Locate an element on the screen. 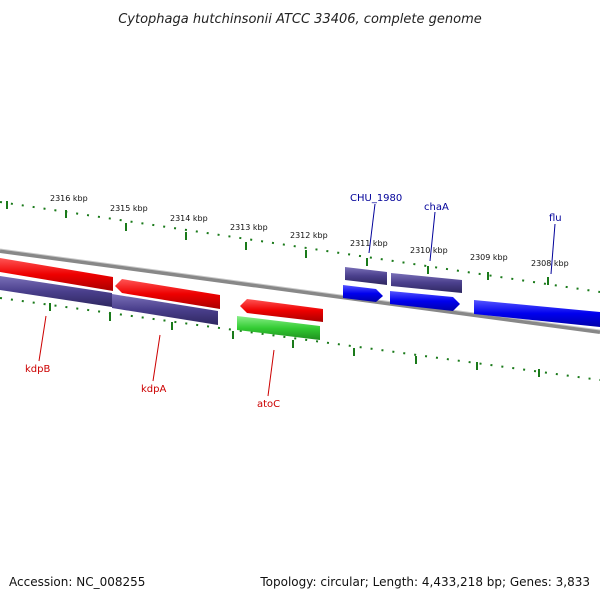 The image size is (600, 600). gene-label-flu: flu is located at coordinates (555, 218).